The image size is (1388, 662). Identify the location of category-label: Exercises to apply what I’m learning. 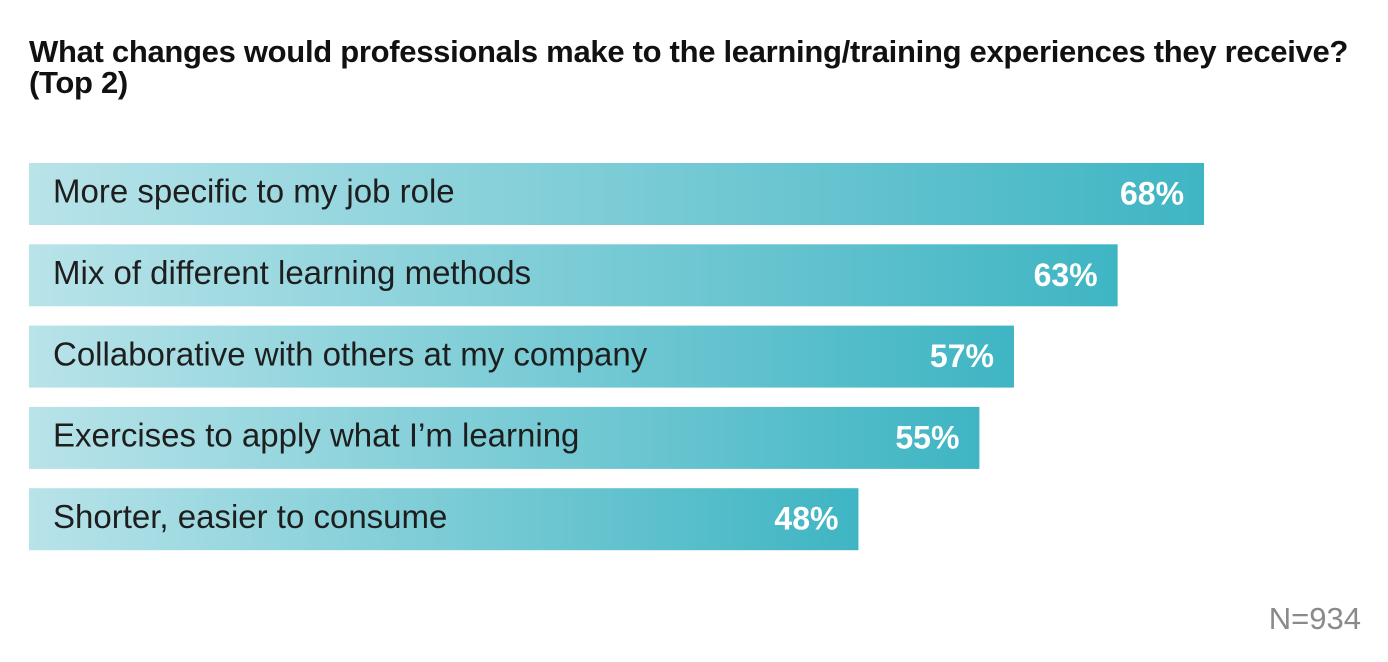
(316, 435).